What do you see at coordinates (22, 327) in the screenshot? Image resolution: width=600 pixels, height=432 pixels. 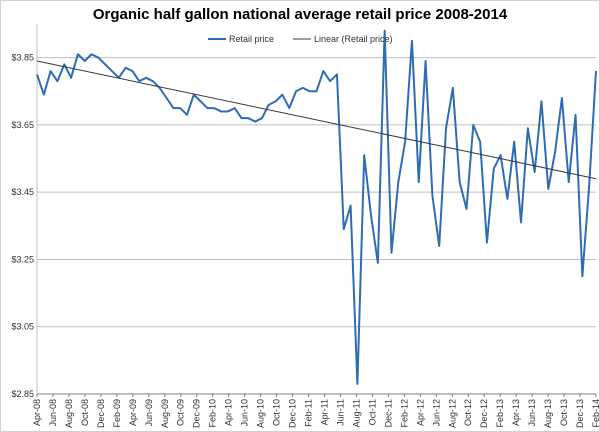 I see `y-tick-label: $3.05` at bounding box center [22, 327].